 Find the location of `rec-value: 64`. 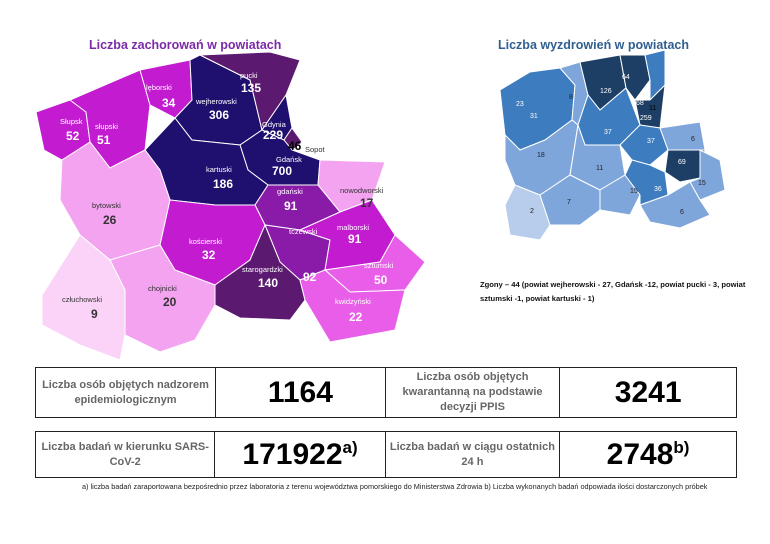

rec-value: 64 is located at coordinates (626, 77).